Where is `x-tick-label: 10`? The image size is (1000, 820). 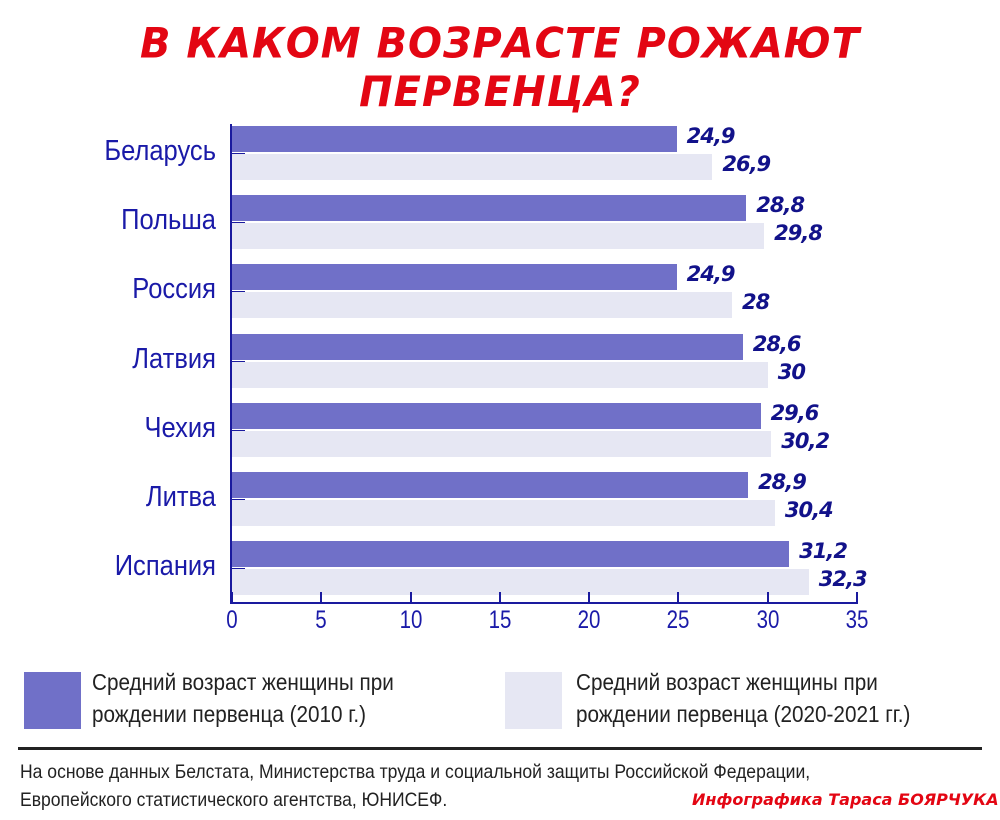
x-tick-label: 10 is located at coordinates (410, 620).